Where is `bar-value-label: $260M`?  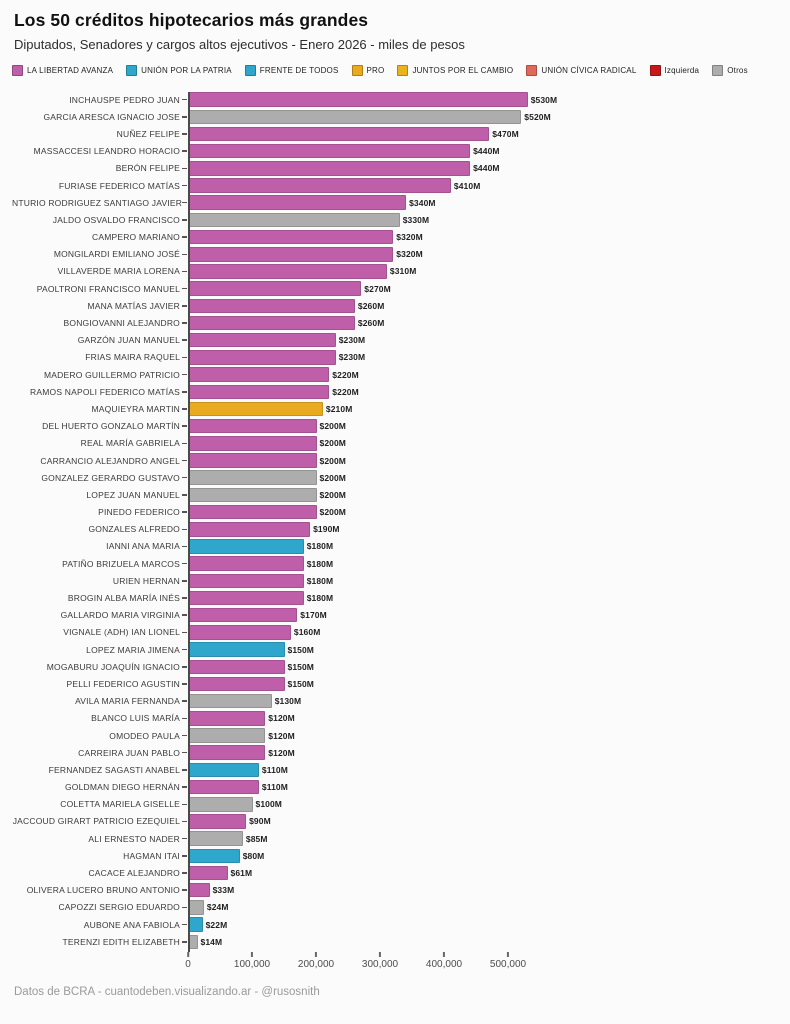 bar-value-label: $260M is located at coordinates (371, 305).